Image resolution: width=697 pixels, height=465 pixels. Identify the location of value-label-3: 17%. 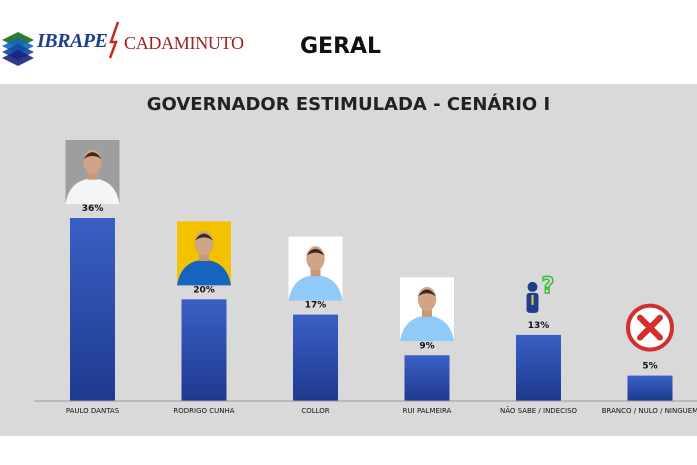
(316, 306).